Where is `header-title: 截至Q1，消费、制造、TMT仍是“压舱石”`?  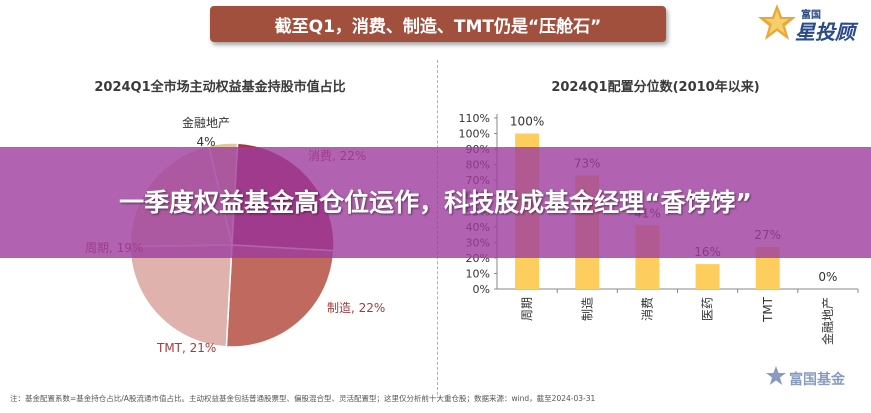 header-title: 截至Q1，消费、制造、TMT仍是“压舱石” is located at coordinates (438, 26).